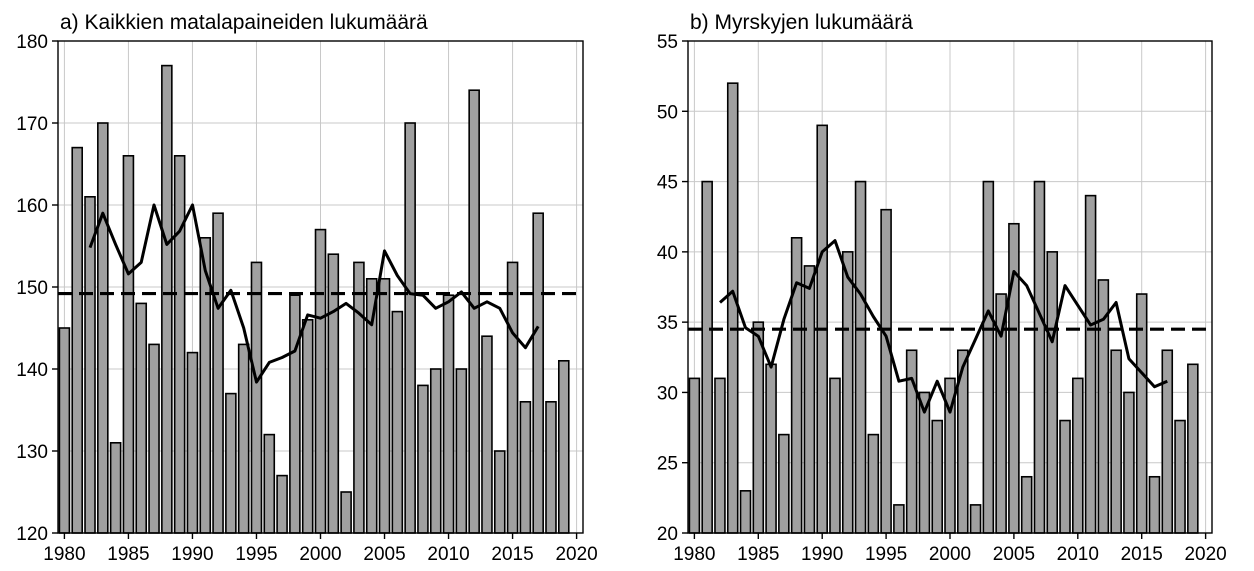  What do you see at coordinates (32, 288) in the screenshot?
I see `ytick-label: 150` at bounding box center [32, 288].